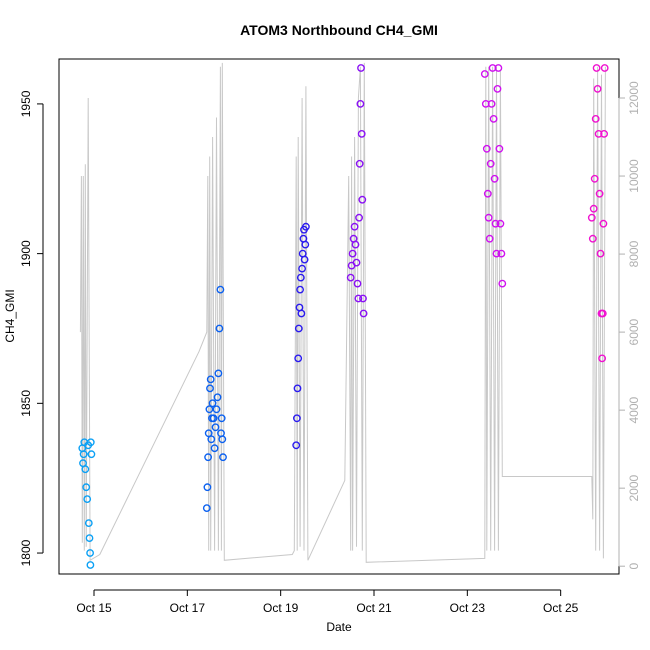  What do you see at coordinates (10, 315) in the screenshot?
I see `y-axis-label: CH4_GMI` at bounding box center [10, 315].